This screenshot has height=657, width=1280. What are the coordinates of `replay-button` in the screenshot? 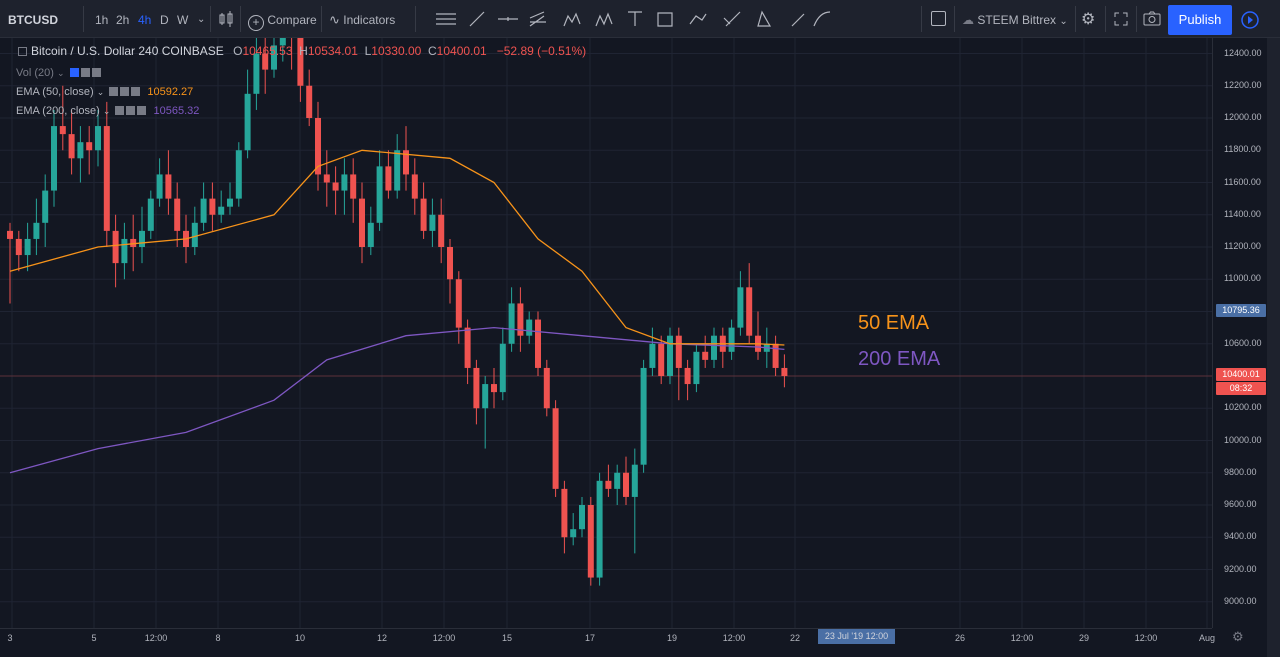 It's located at (1250, 20).